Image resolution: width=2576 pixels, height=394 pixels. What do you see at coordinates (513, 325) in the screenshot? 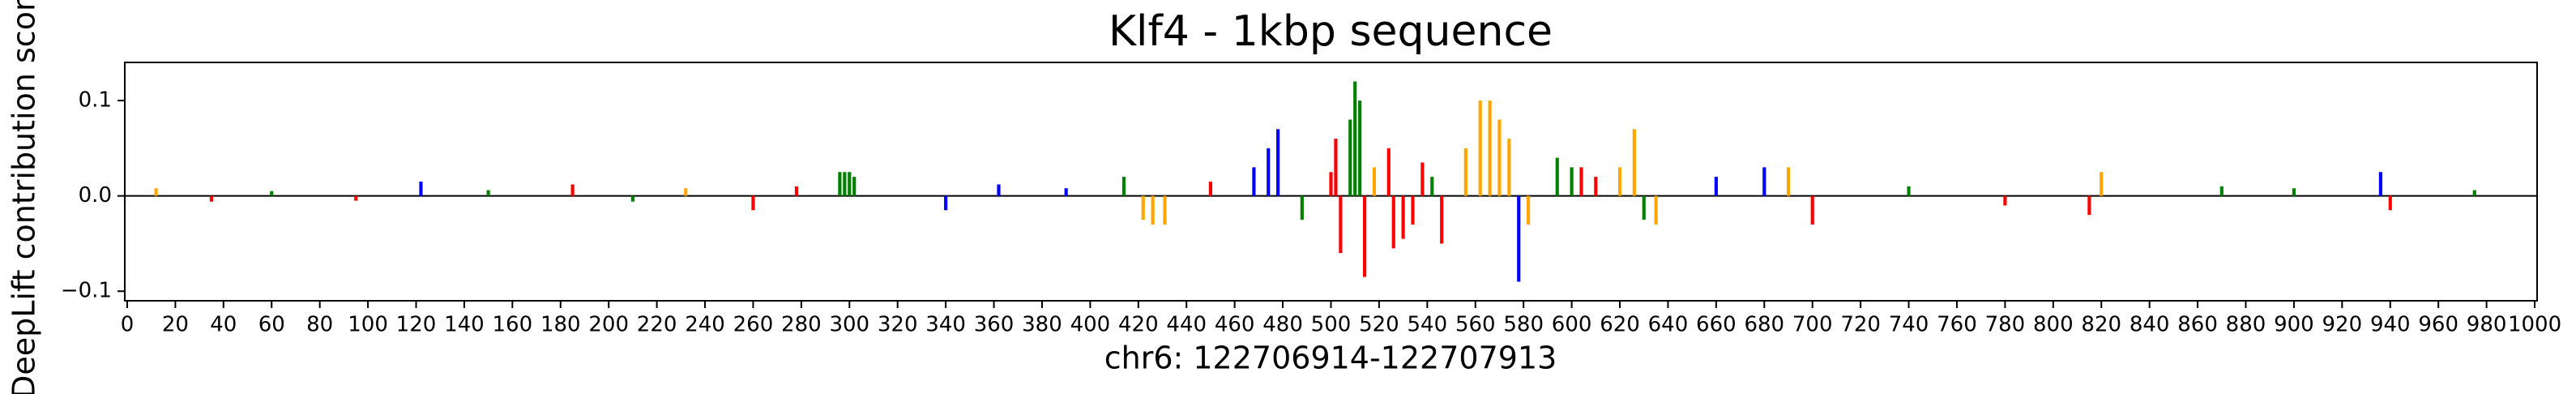
I see `x-tick-label: 160` at bounding box center [513, 325].